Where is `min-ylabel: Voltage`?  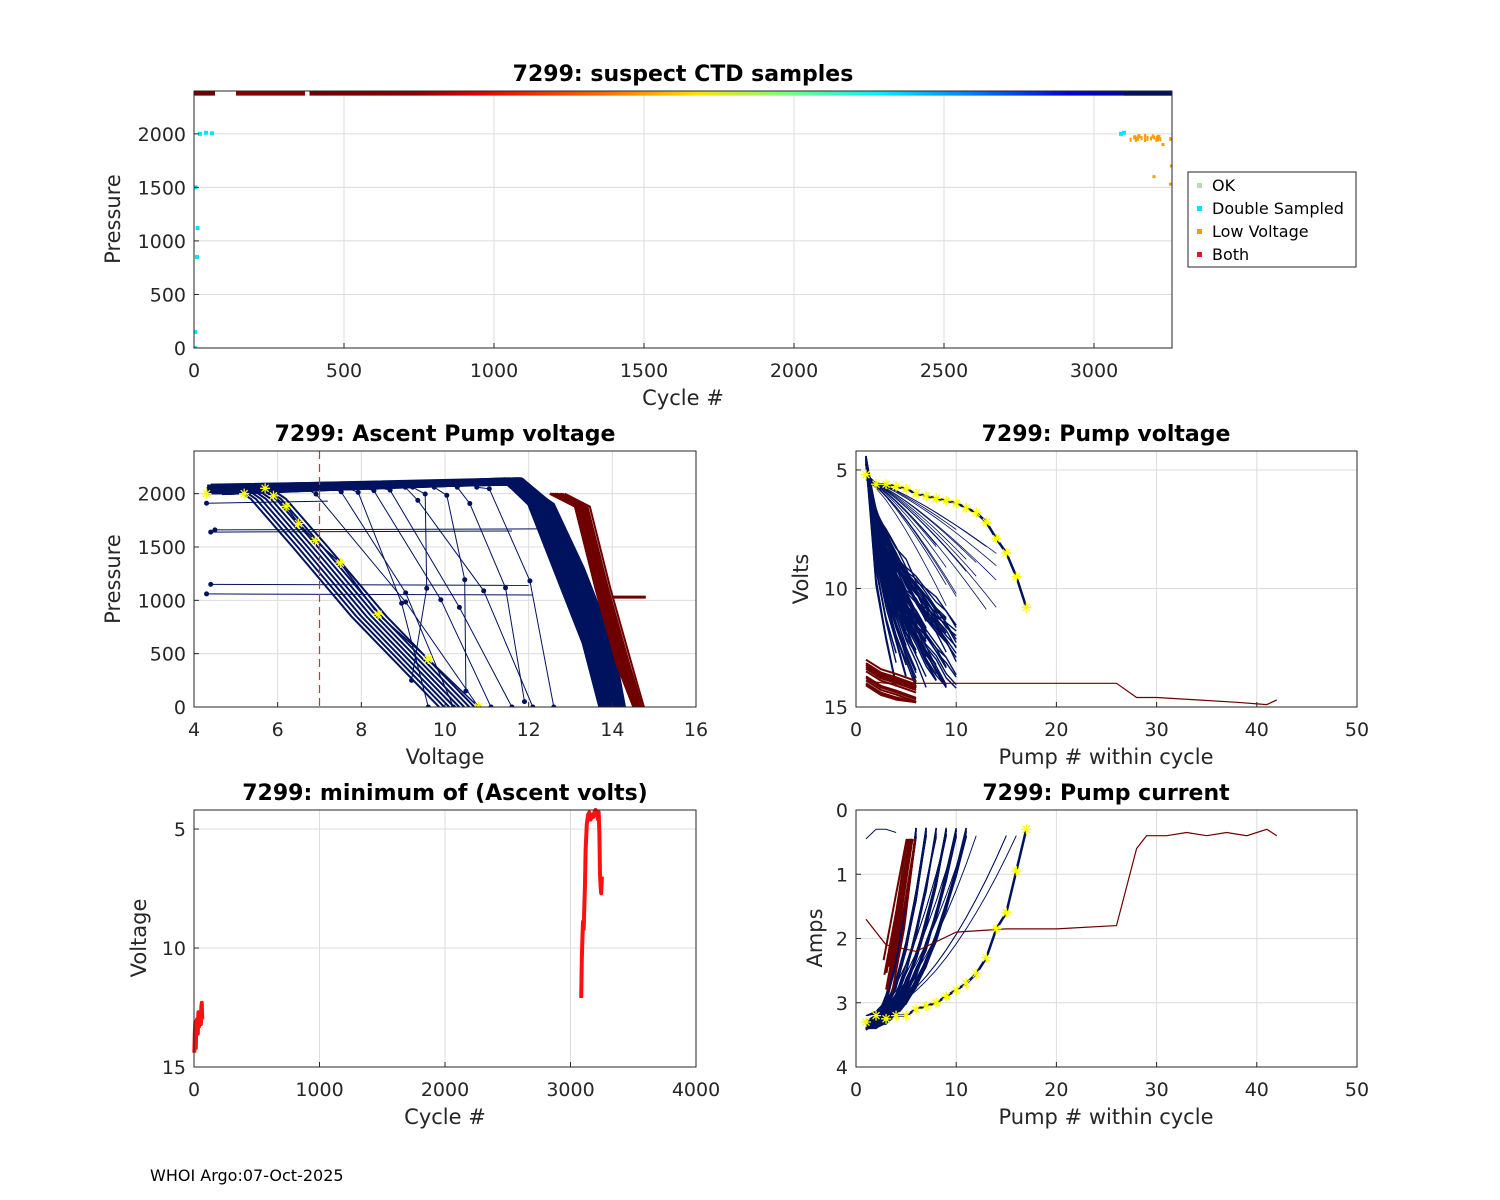
min-ylabel: Voltage is located at coordinates (139, 938).